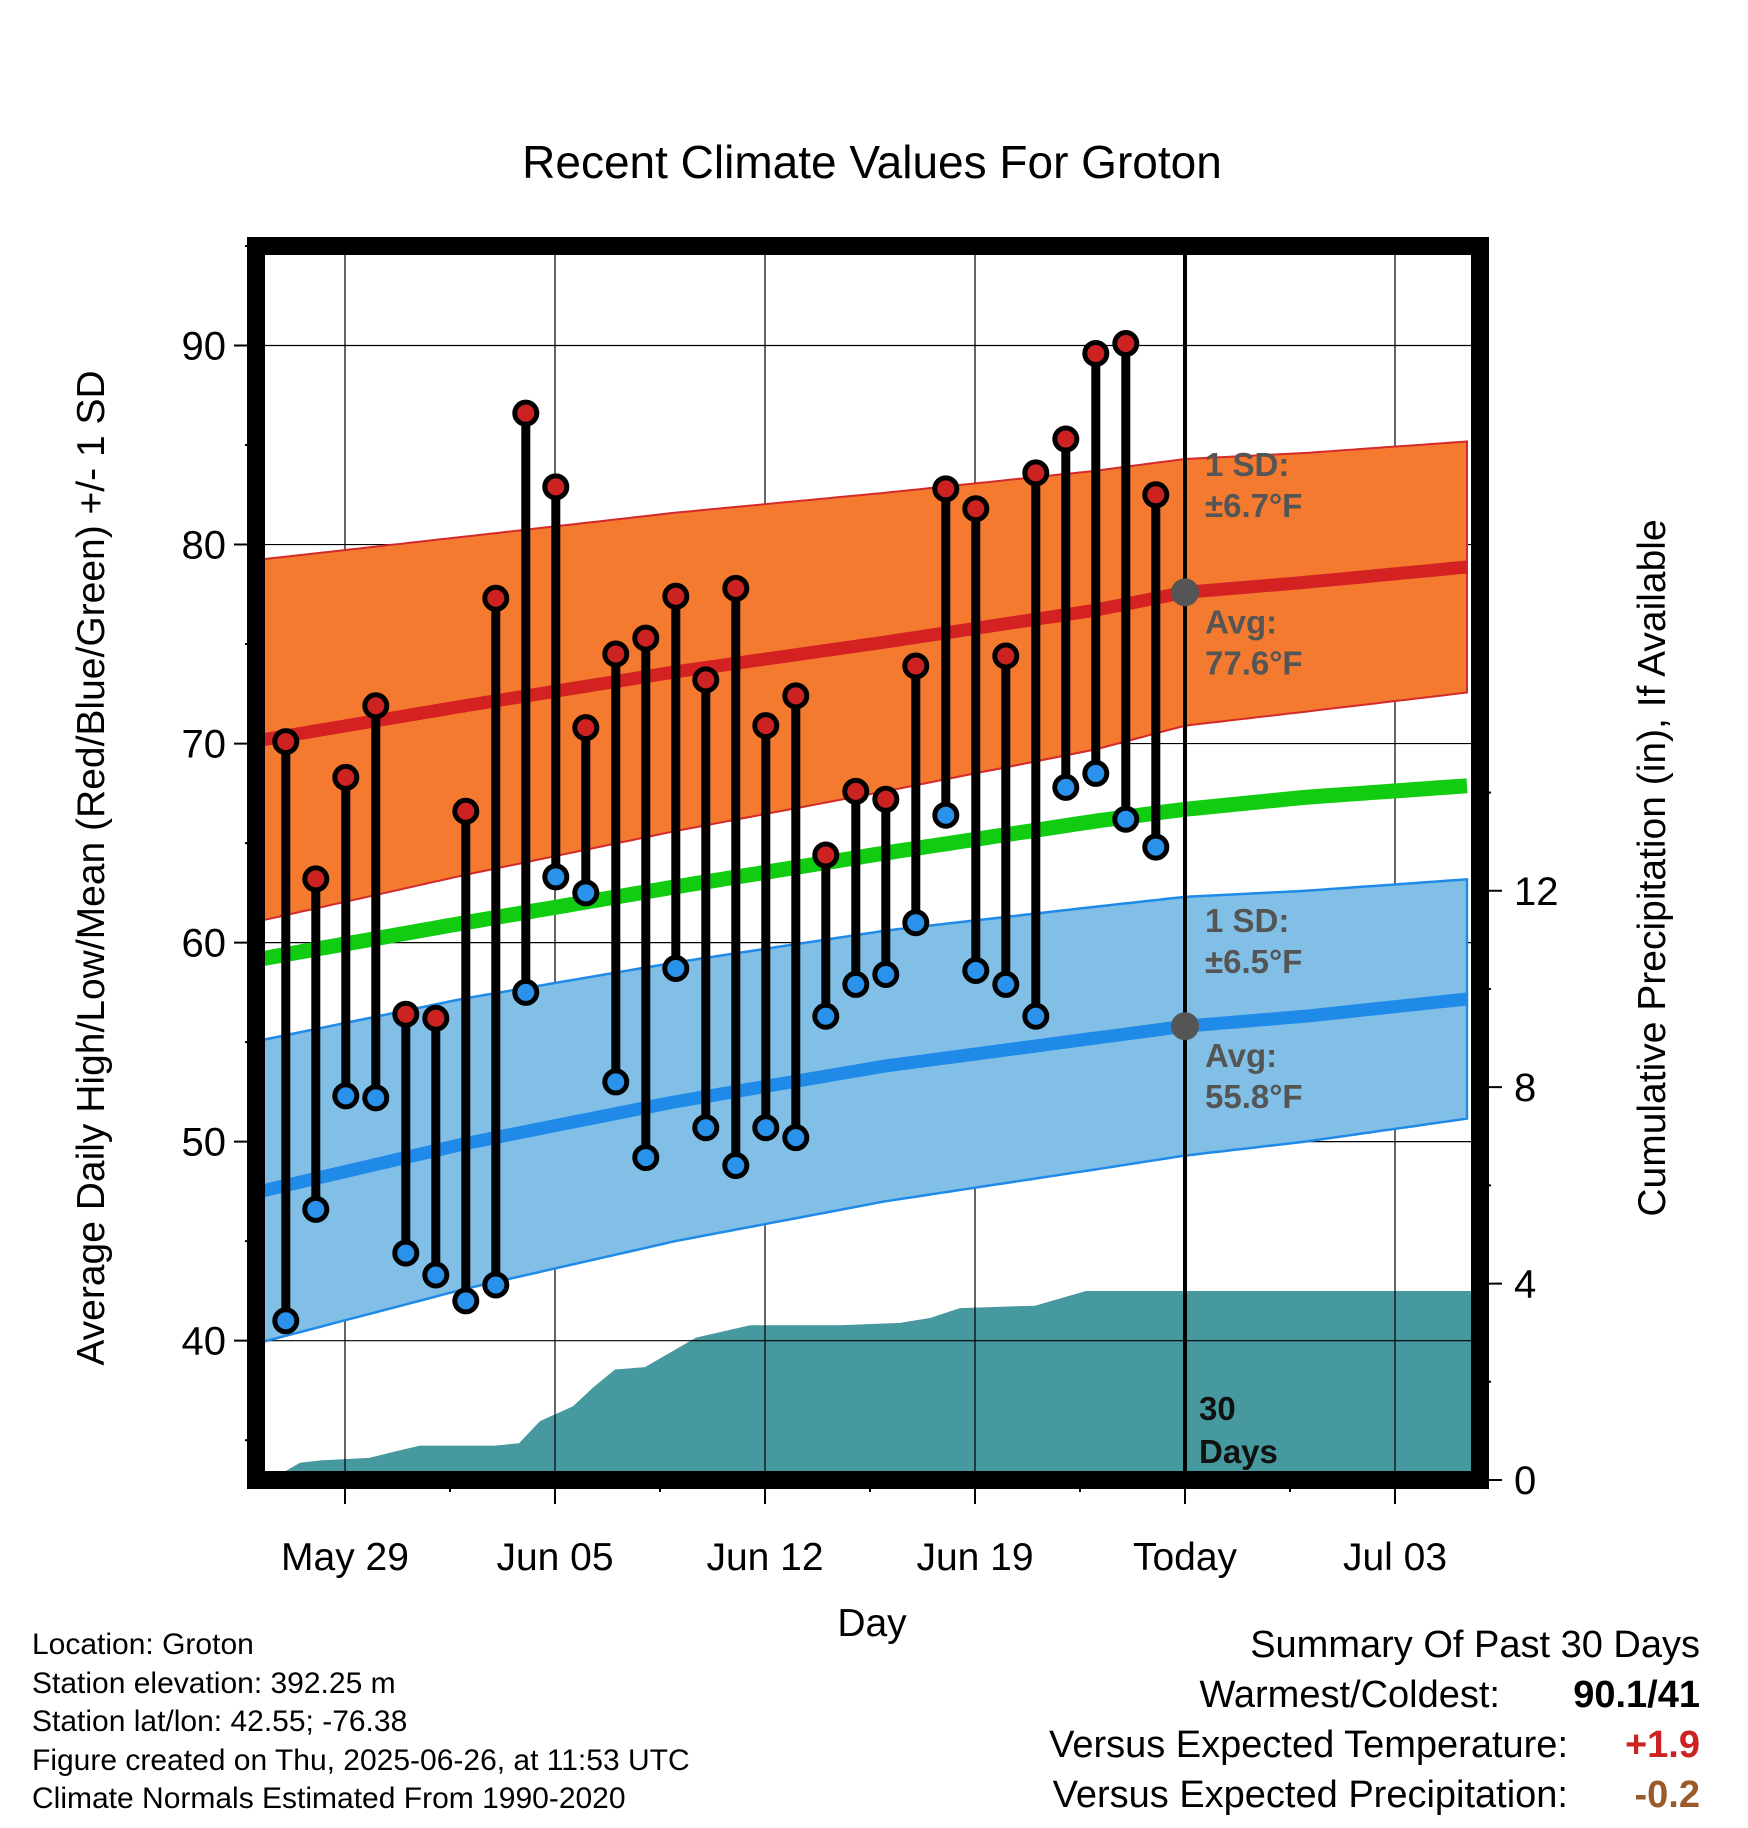 The image size is (1748, 1828). What do you see at coordinates (1662, 1745) in the screenshot?
I see `temp-value: +1.9` at bounding box center [1662, 1745].